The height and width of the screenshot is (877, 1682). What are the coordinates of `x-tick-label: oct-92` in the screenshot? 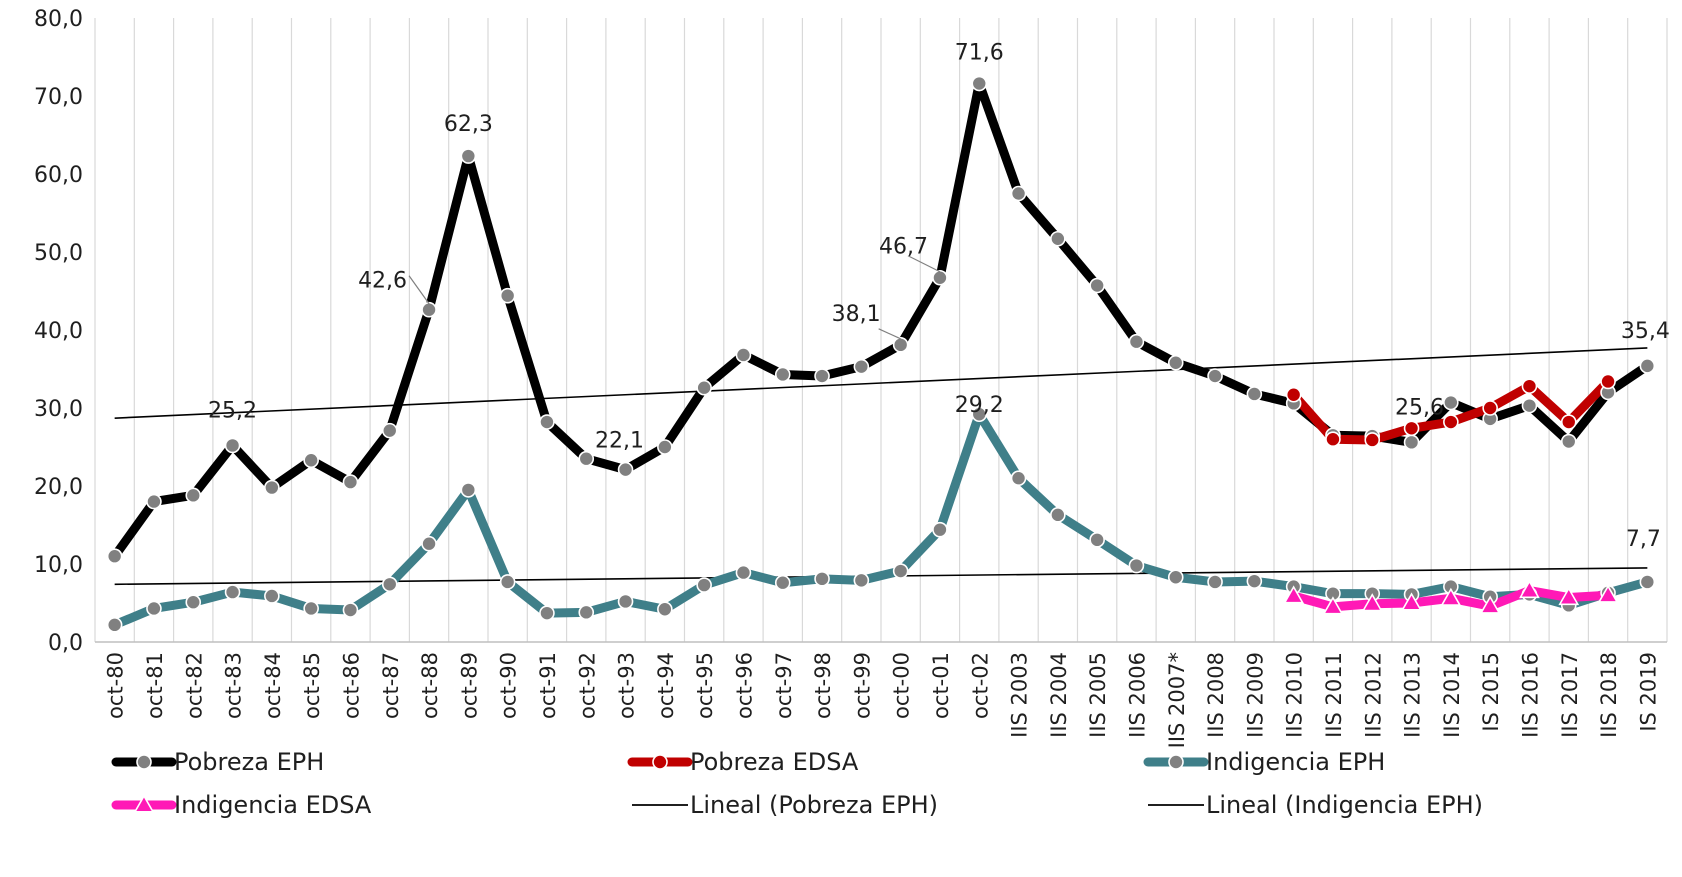 It's located at (587, 685).